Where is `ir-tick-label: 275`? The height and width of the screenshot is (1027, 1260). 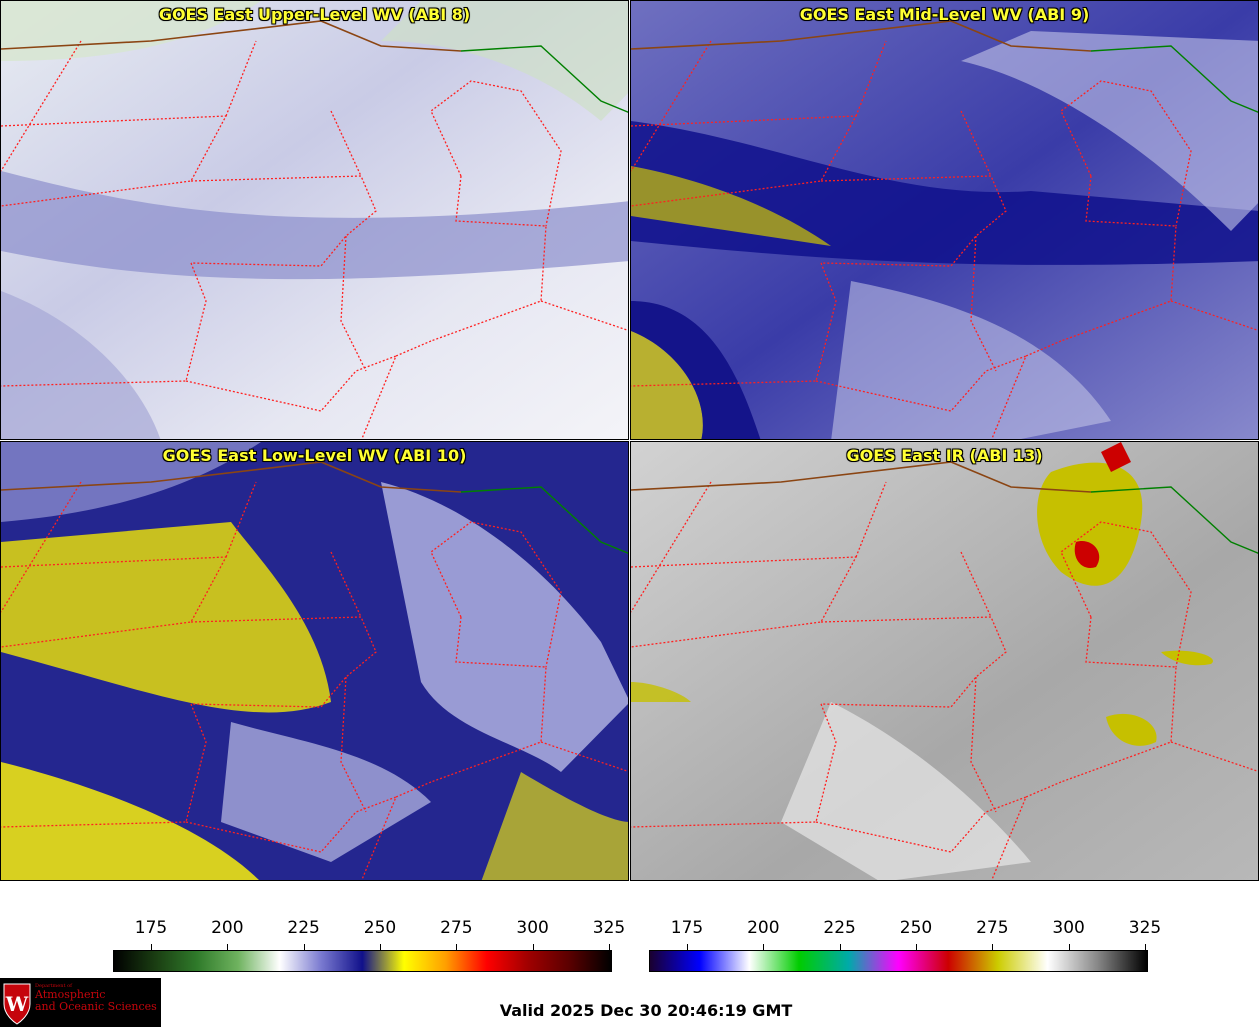 ir-tick-label: 275 is located at coordinates (992, 928).